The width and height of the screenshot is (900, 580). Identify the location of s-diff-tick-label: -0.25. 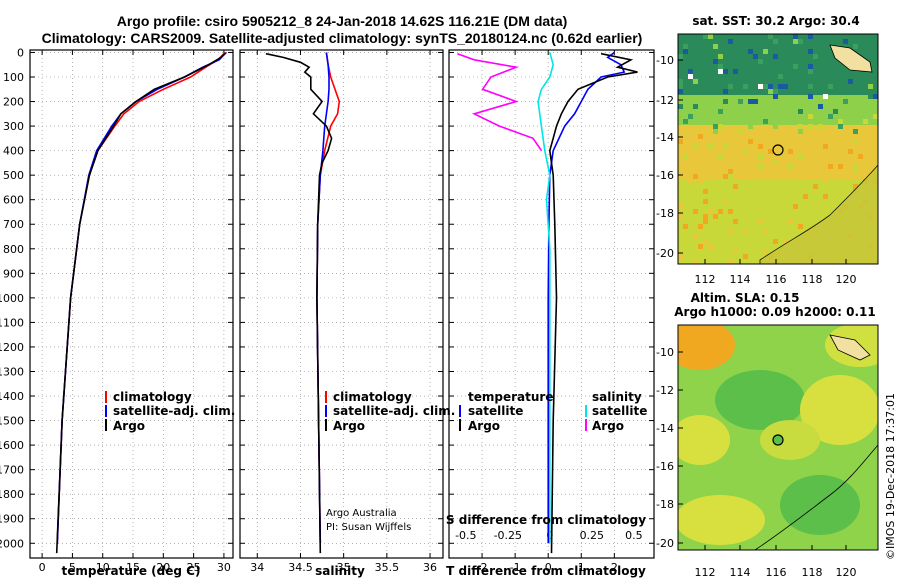
(508, 535).